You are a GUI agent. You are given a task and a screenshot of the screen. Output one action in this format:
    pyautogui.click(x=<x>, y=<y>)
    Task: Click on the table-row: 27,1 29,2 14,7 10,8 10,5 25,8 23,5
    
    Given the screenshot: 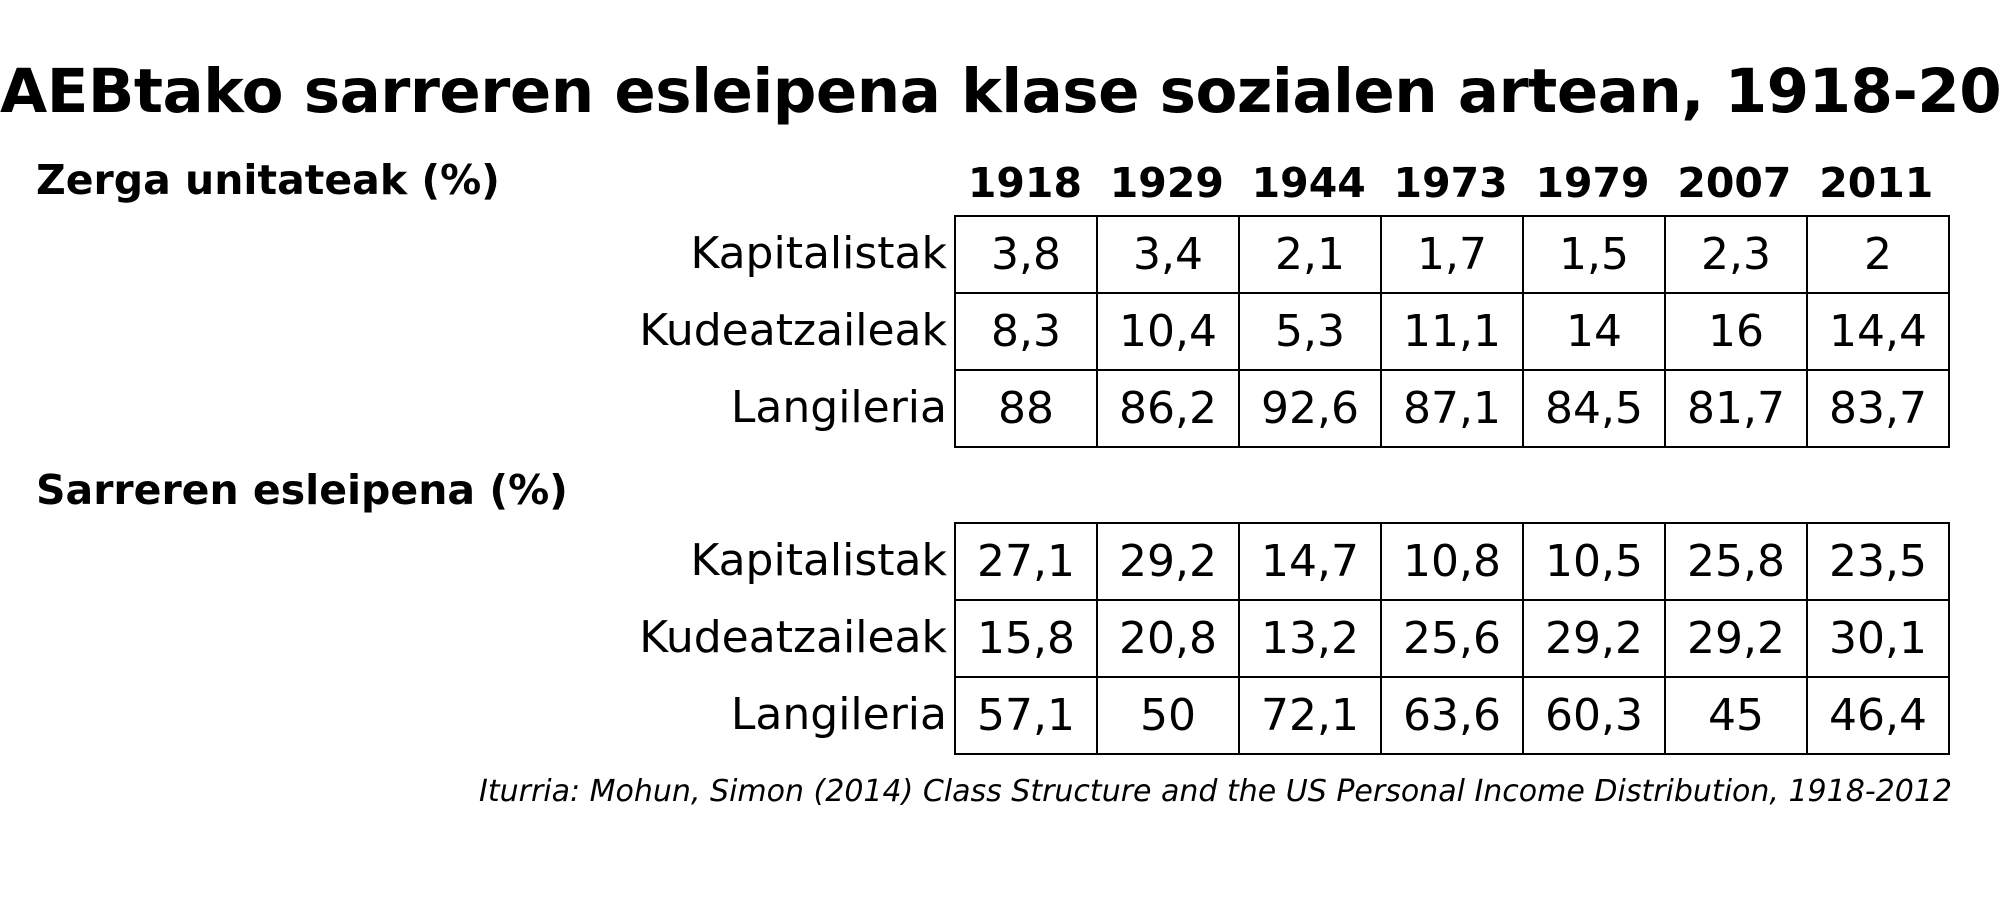 What is the action you would take?
    pyautogui.click(x=1452, y=561)
    